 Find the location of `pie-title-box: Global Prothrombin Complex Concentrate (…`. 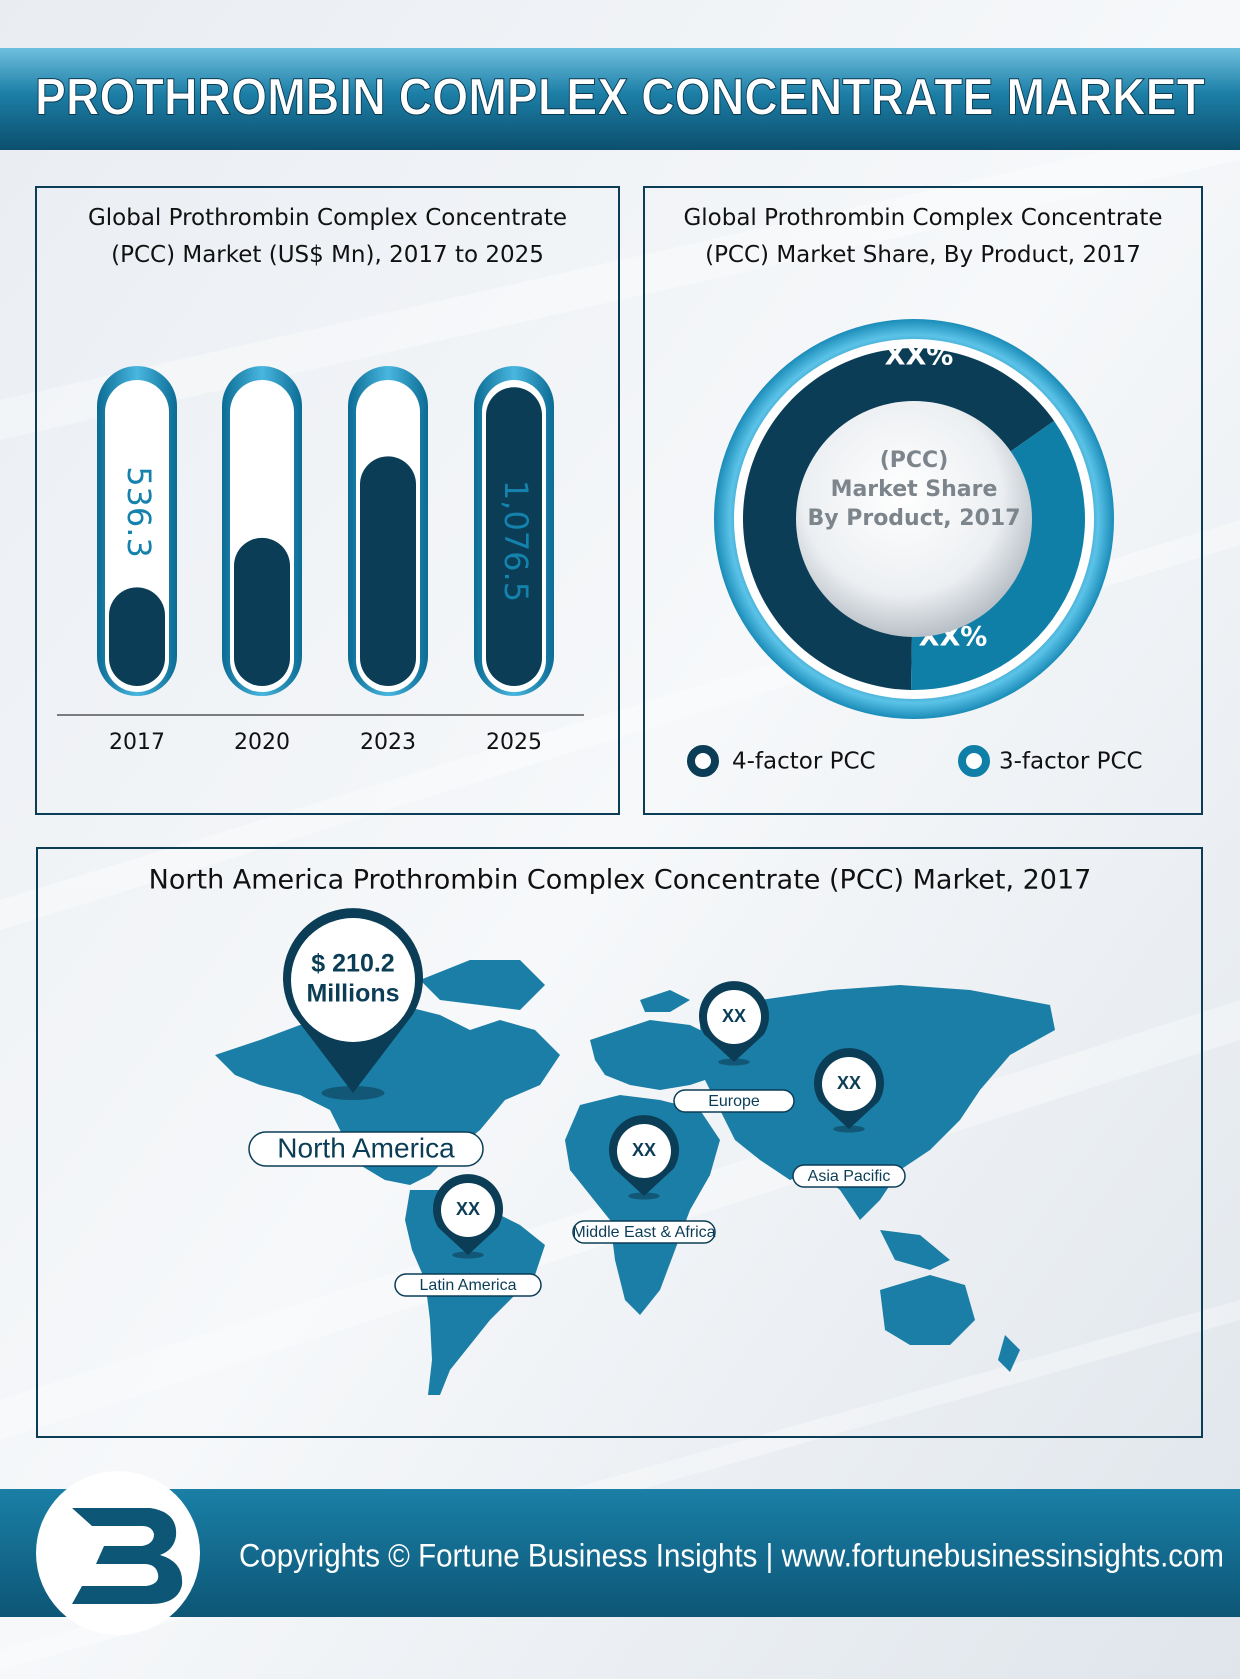

pie-title-box: Global Prothrombin Complex Concentrate (… is located at coordinates (923, 236).